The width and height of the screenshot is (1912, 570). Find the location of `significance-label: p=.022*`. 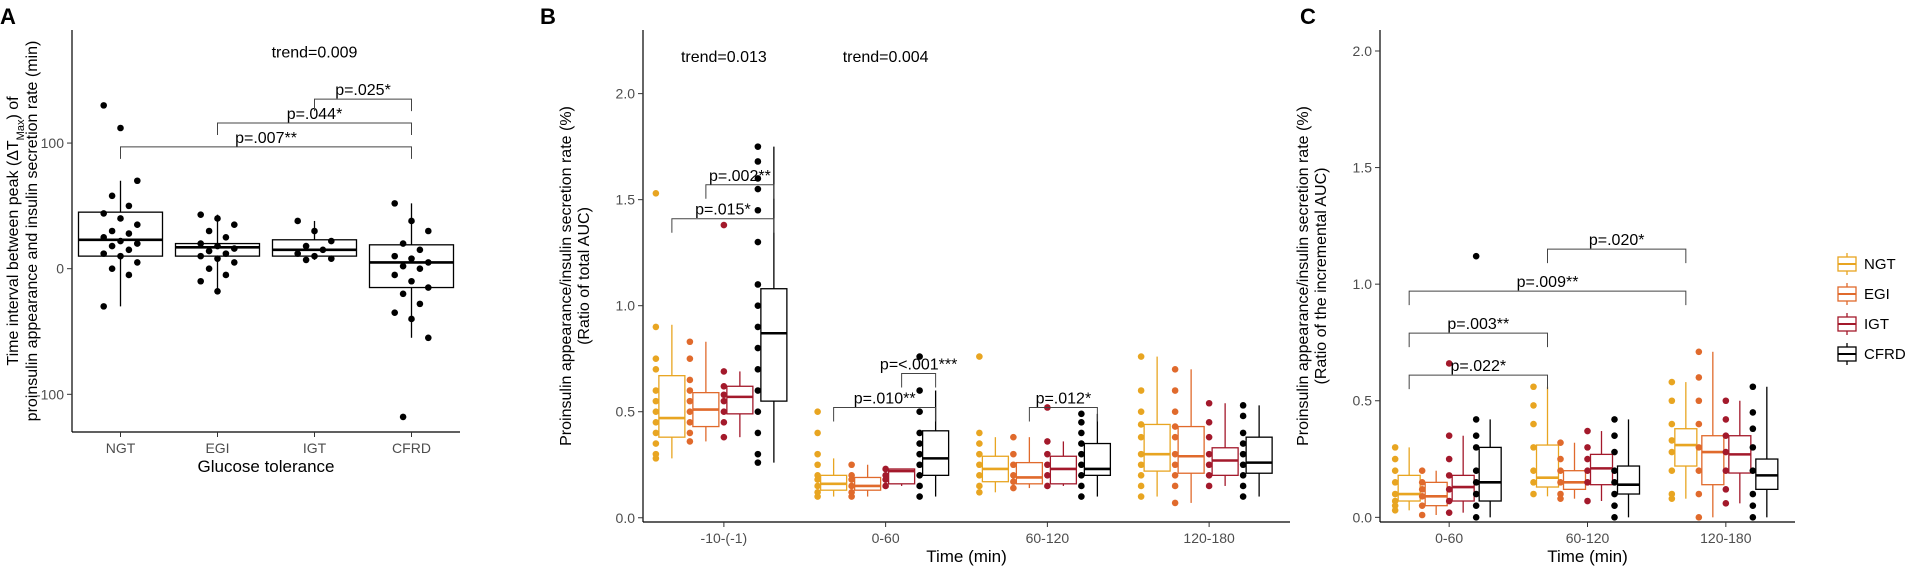

significance-label: p=.022* is located at coordinates (1479, 366).